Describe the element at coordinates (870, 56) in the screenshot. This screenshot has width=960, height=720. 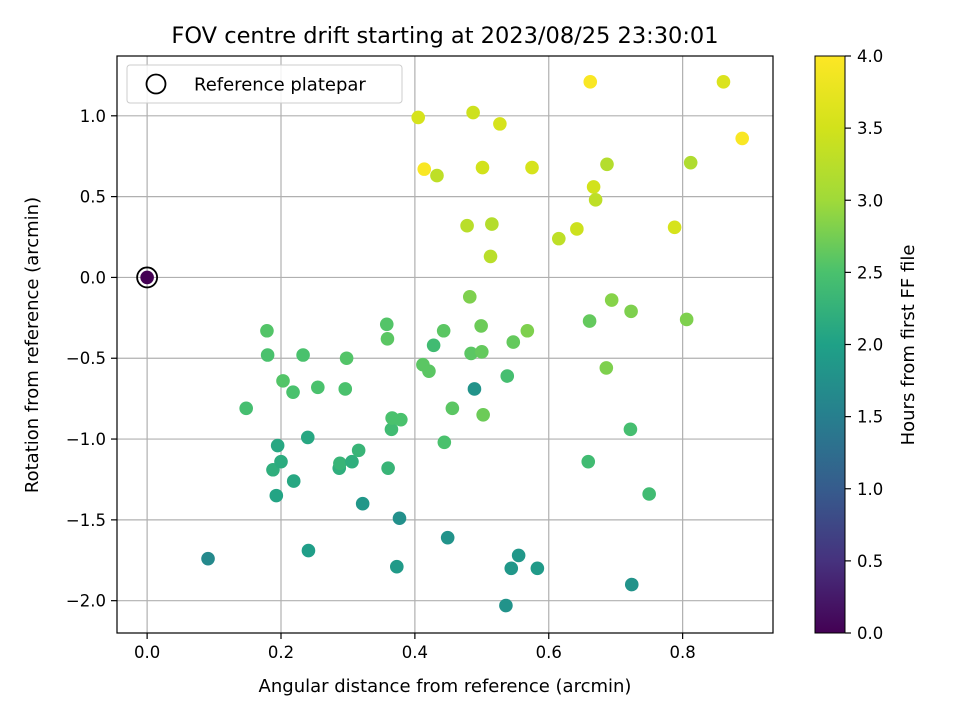
I see `colorbar-tick-label: 4.0` at that location.